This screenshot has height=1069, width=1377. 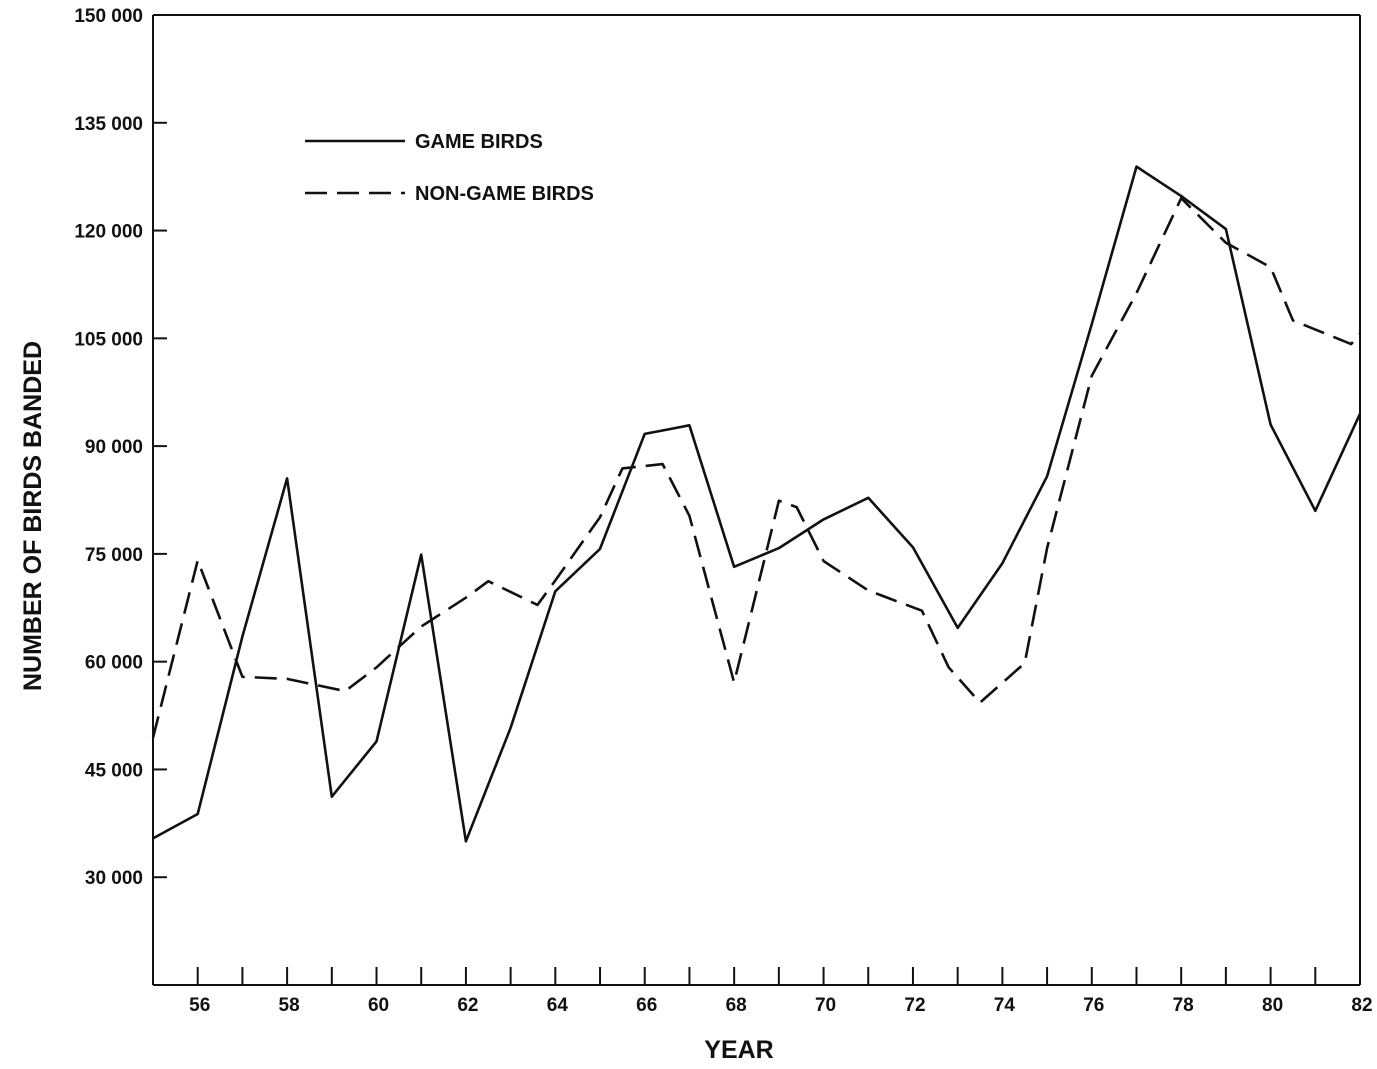 What do you see at coordinates (108, 16) in the screenshot?
I see `y-tick-label: 150 000` at bounding box center [108, 16].